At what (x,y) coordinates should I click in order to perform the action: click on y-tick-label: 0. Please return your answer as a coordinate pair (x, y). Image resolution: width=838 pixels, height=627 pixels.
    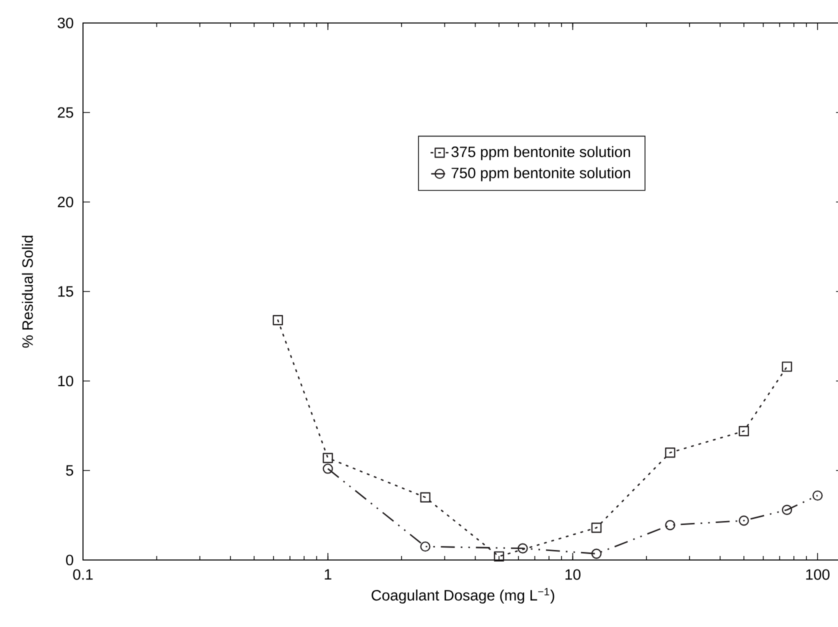
    Looking at the image, I should click on (70, 560).